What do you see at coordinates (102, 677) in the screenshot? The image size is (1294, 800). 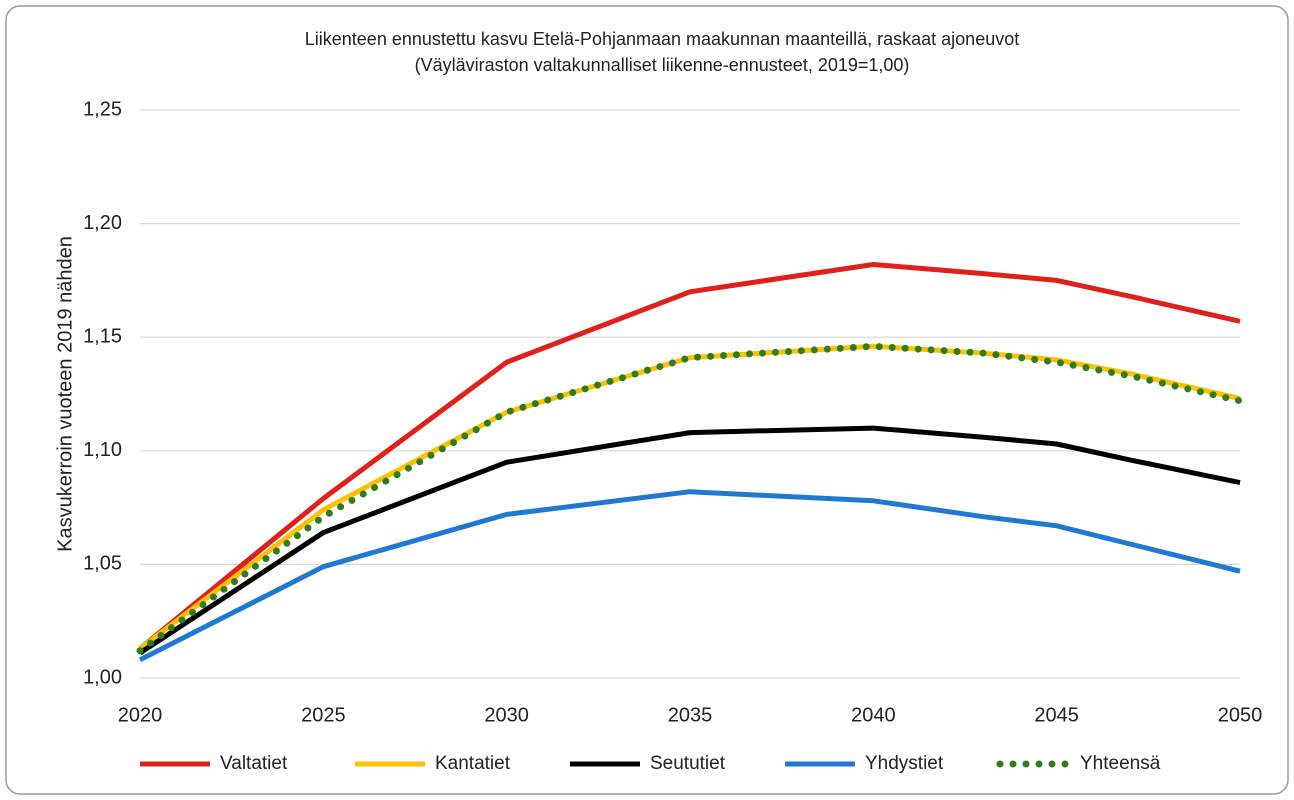 I see `y-tick-label: 1,00` at bounding box center [102, 677].